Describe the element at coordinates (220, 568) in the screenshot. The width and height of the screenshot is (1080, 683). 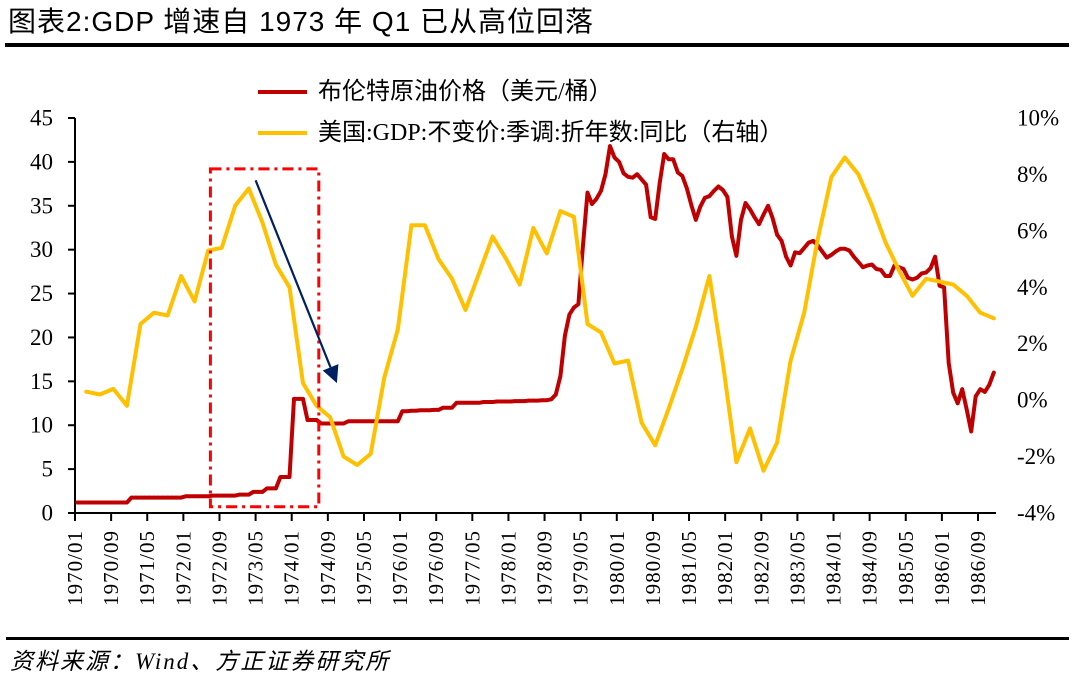
I see `x-tick-label: 1972/09` at that location.